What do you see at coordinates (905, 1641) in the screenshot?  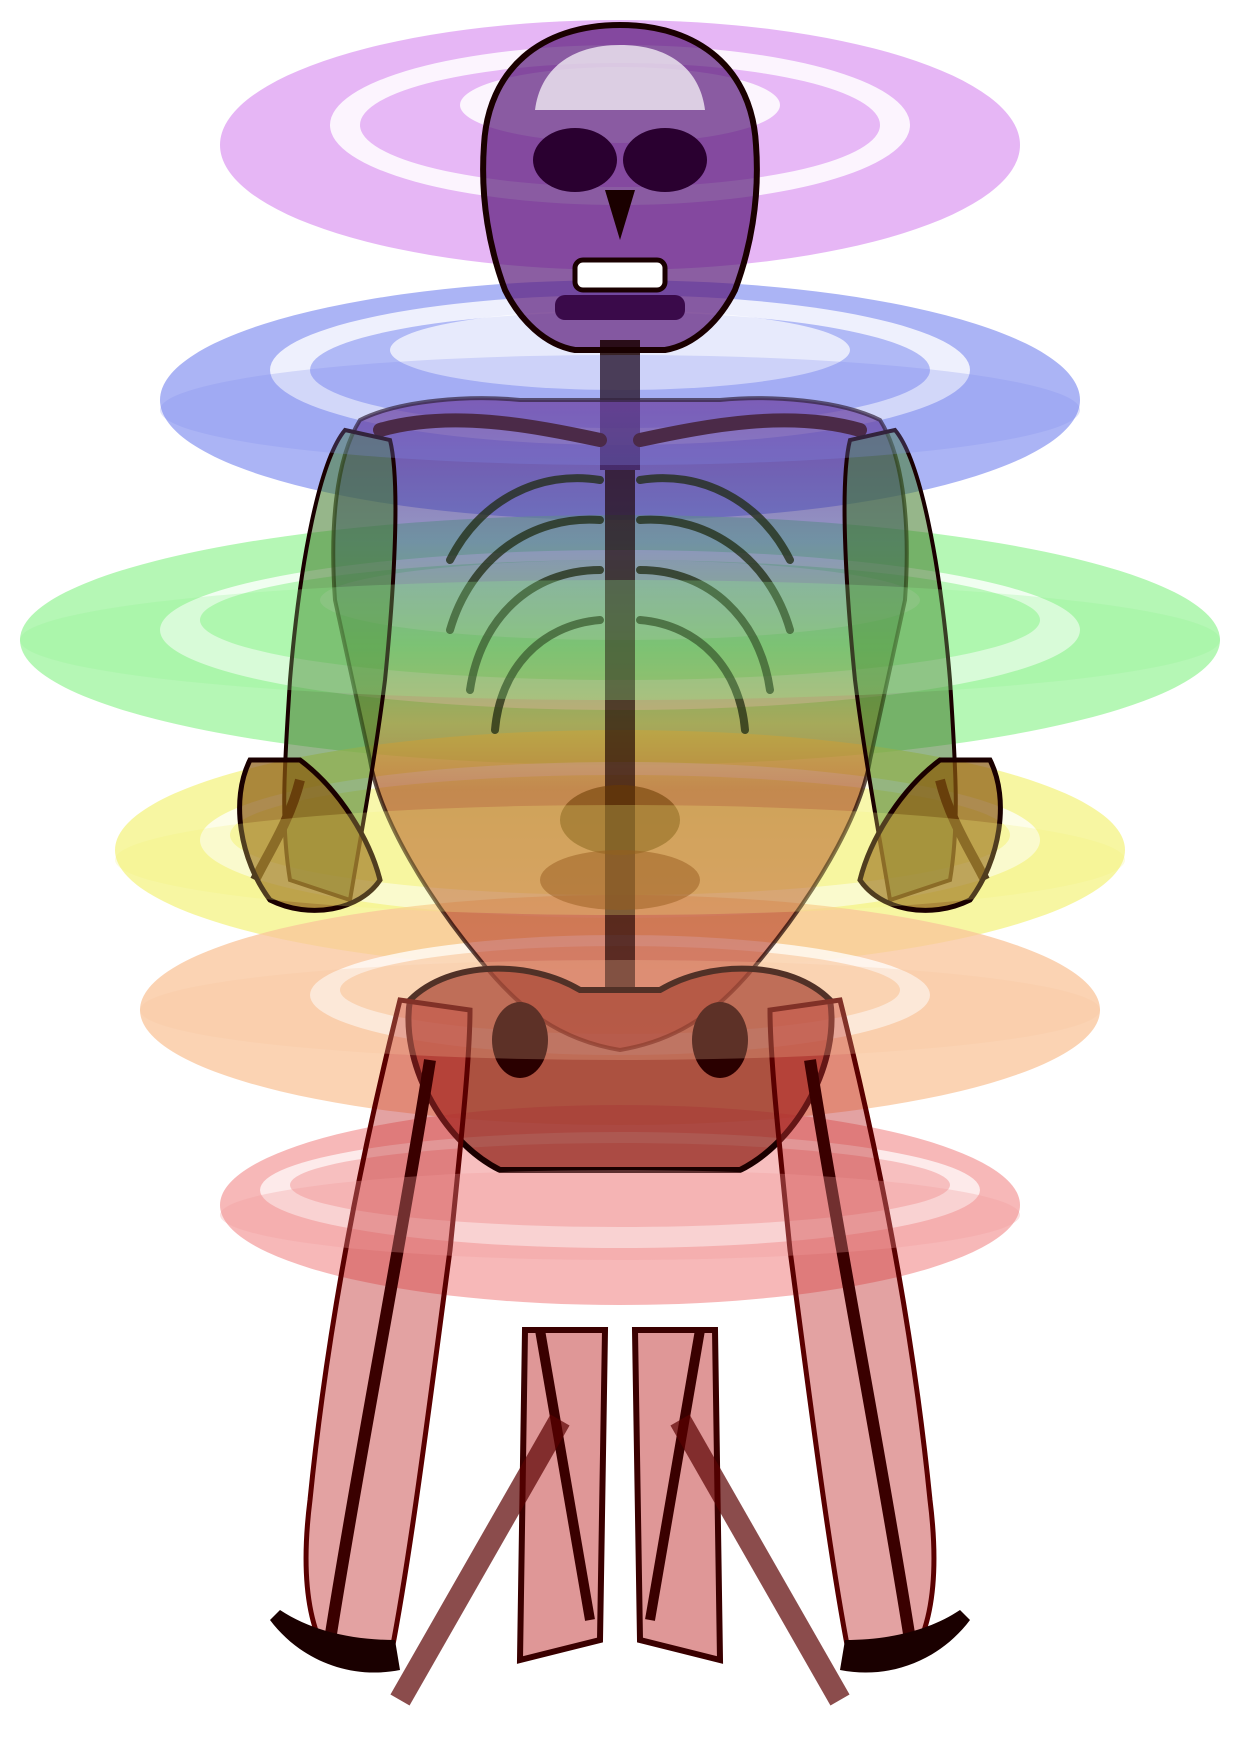 I see `right-foot` at bounding box center [905, 1641].